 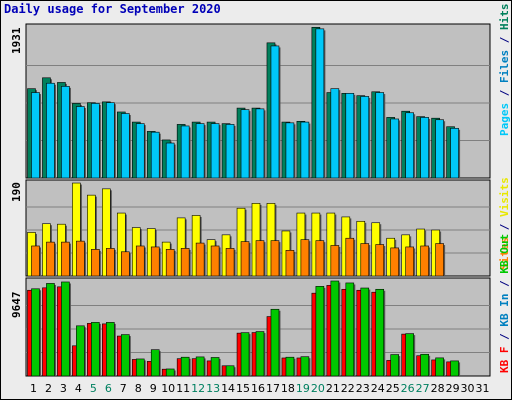 What do you see at coordinates (63, 388) in the screenshot?
I see `day-label-3: 3` at bounding box center [63, 388].